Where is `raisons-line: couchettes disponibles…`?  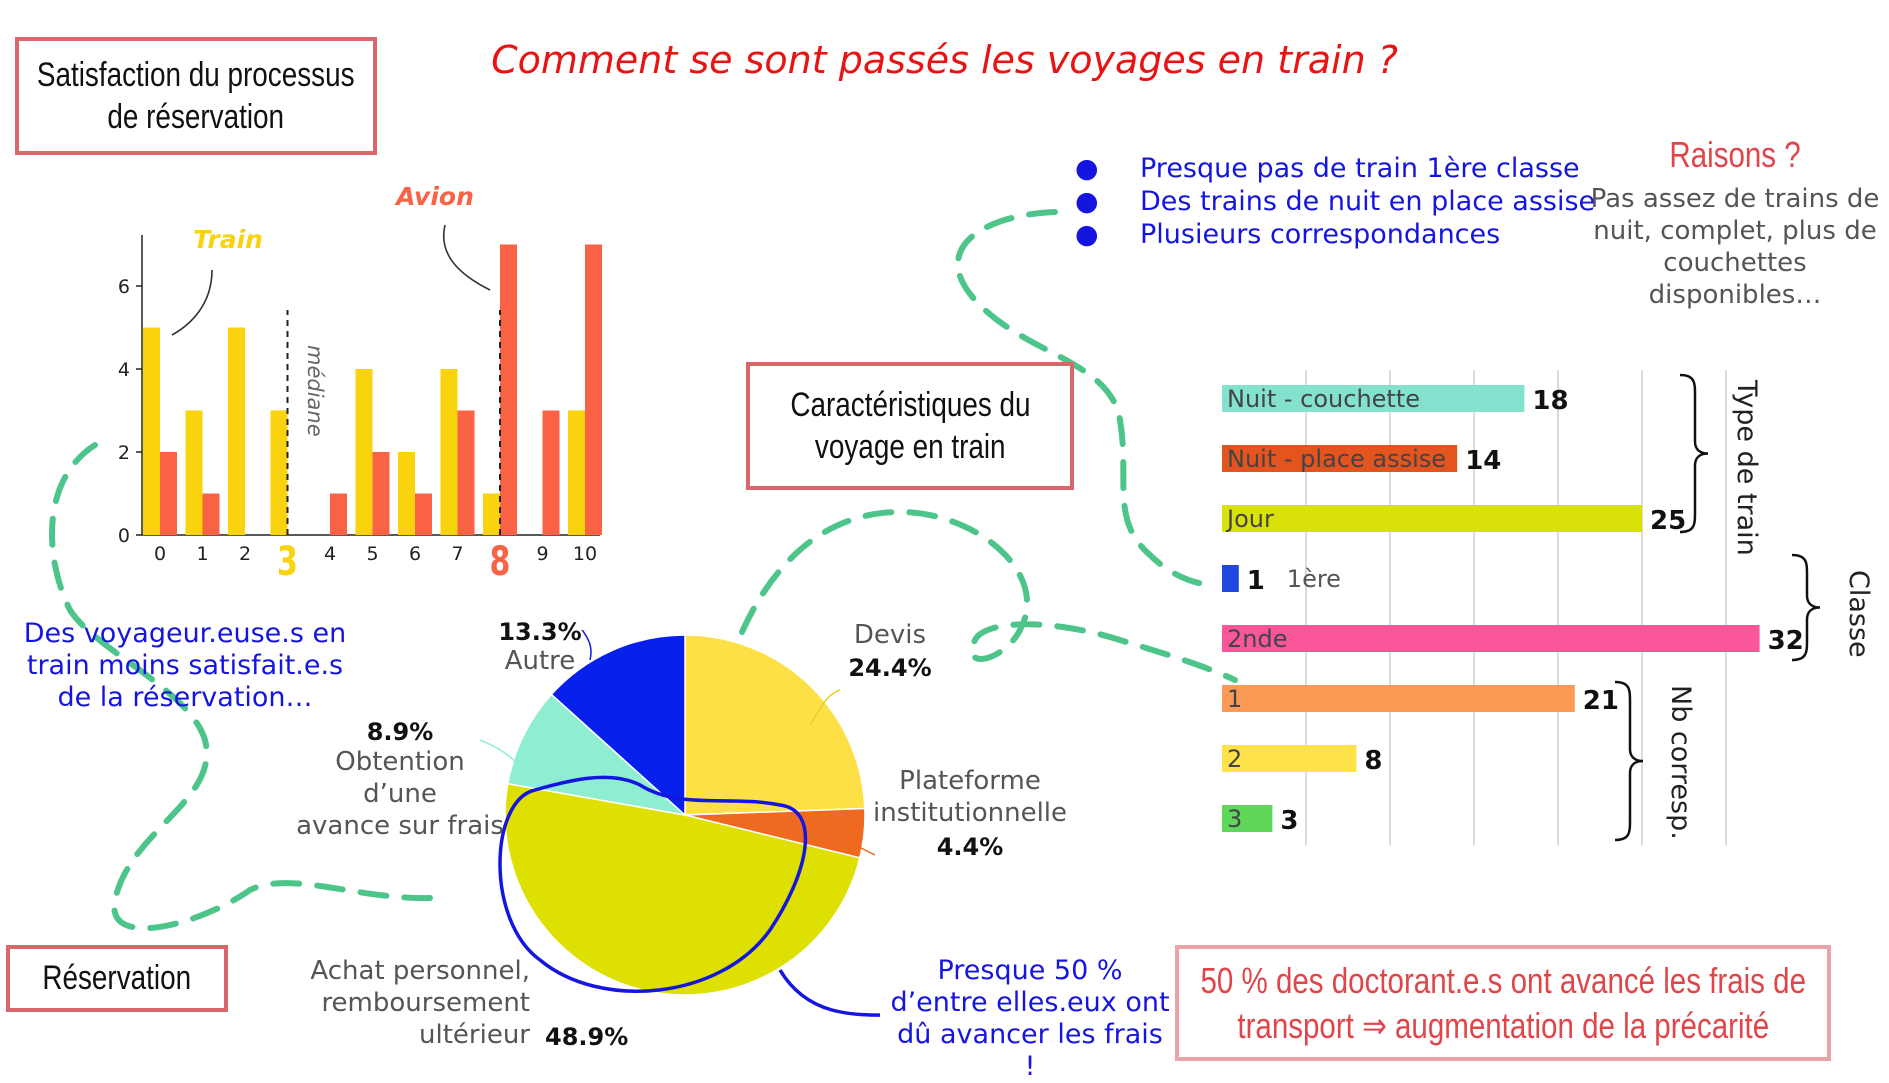
raisons-line: couchettes disponibles… is located at coordinates (1735, 279).